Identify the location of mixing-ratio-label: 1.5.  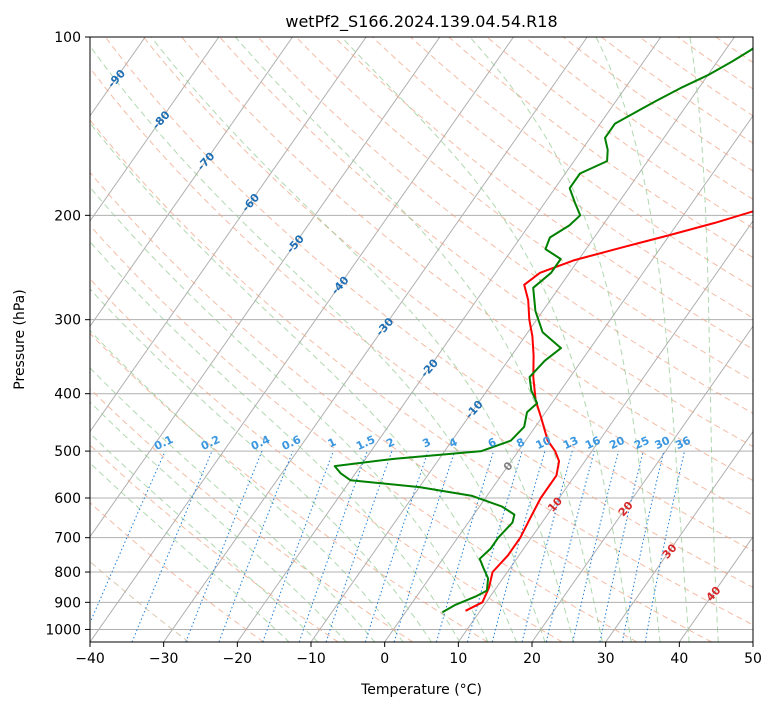
(365, 443).